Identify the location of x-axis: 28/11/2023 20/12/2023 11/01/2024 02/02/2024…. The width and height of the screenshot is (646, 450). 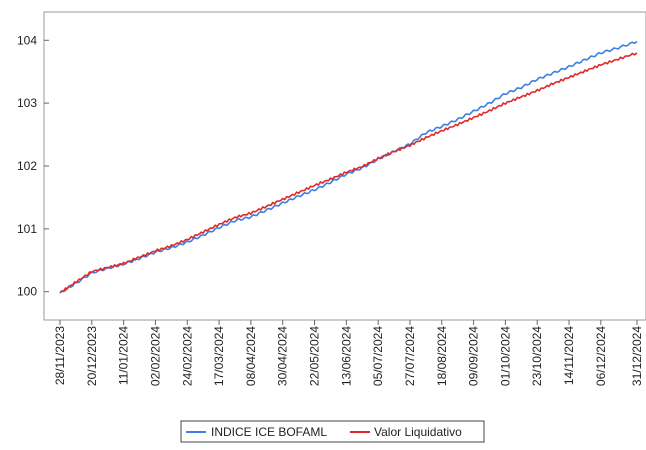
(348, 353).